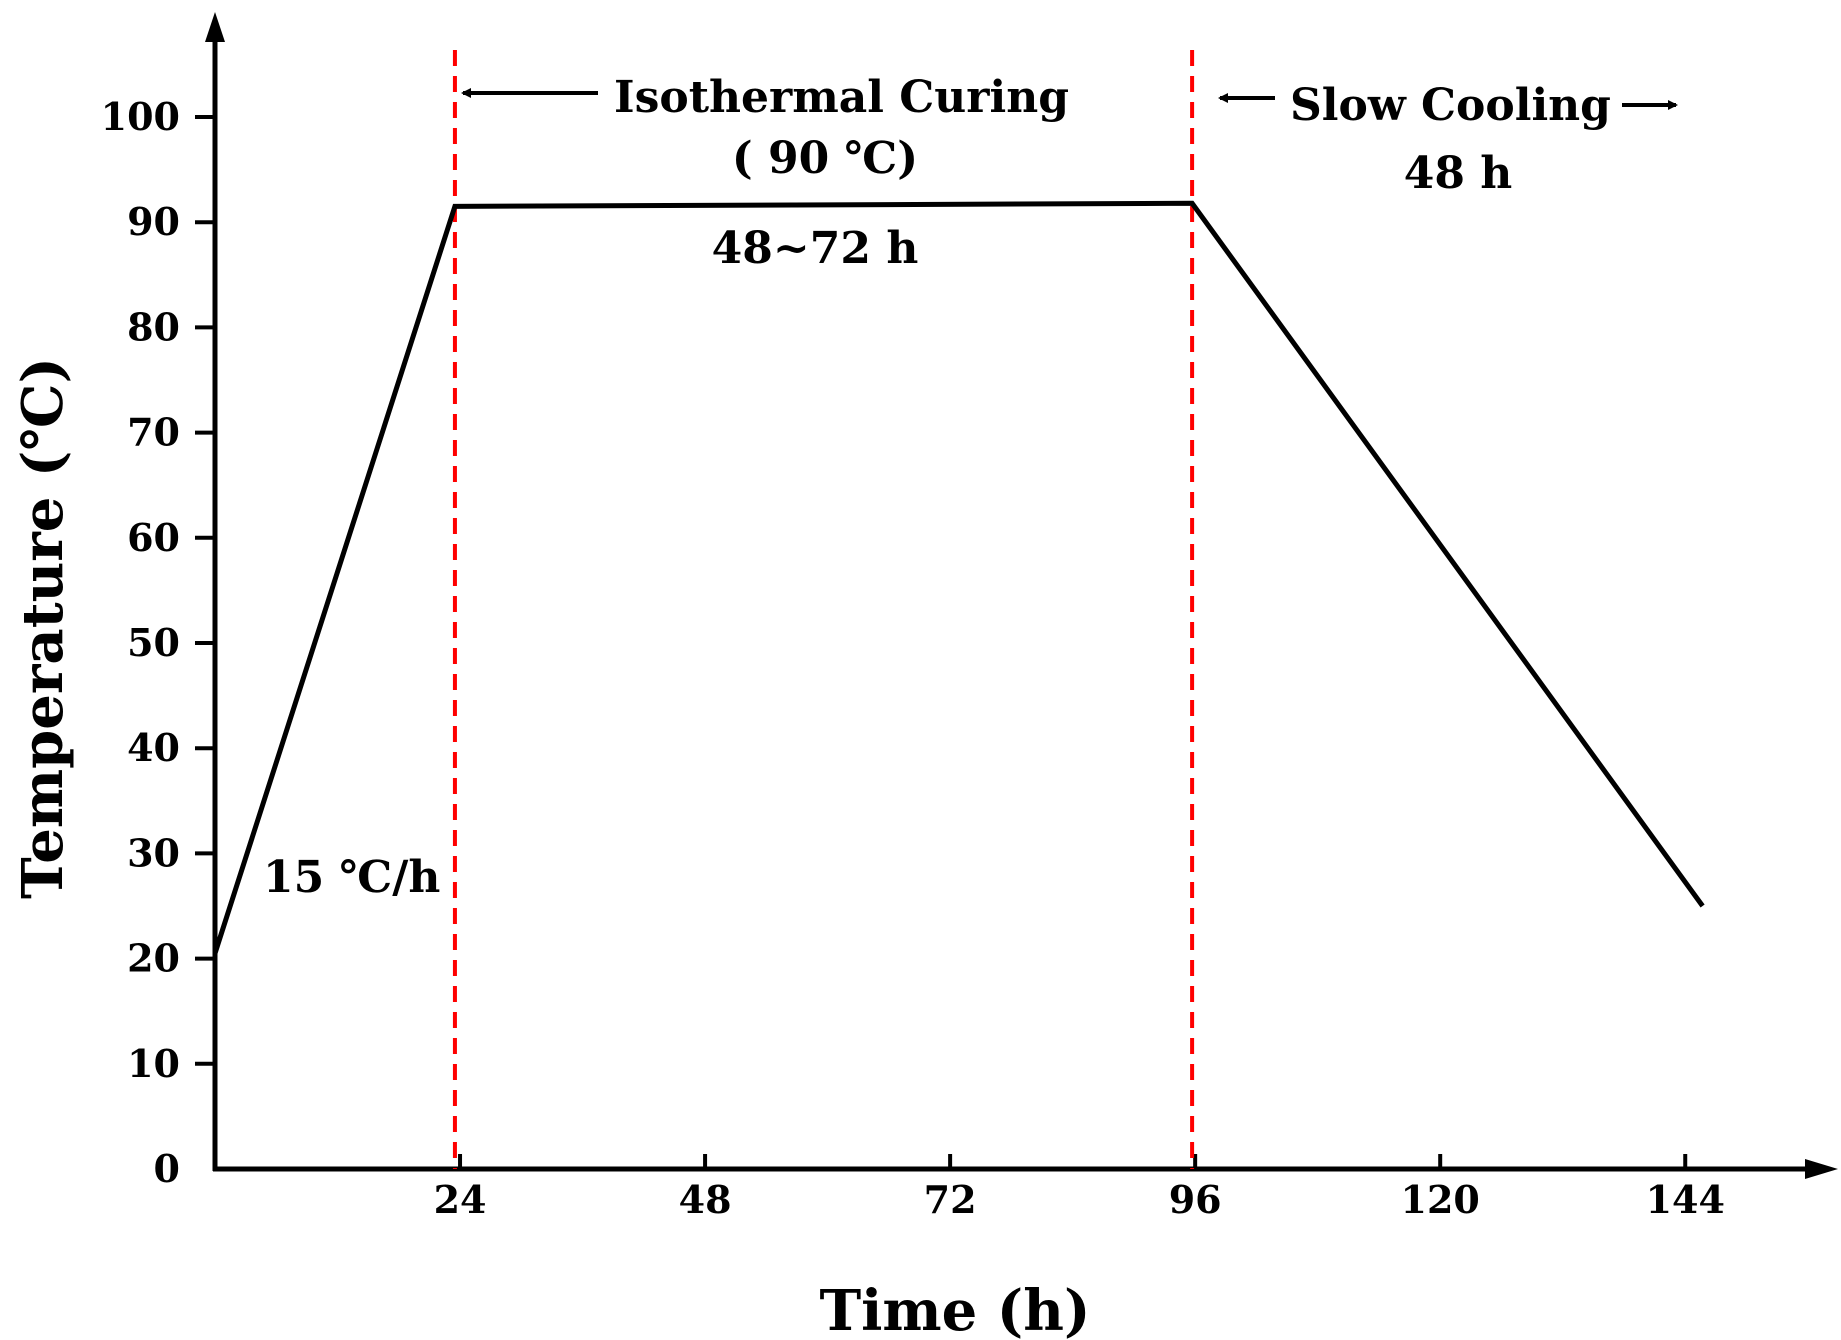  Describe the element at coordinates (1458, 173) in the screenshot. I see `cooling-duration-label: 48 h` at that location.